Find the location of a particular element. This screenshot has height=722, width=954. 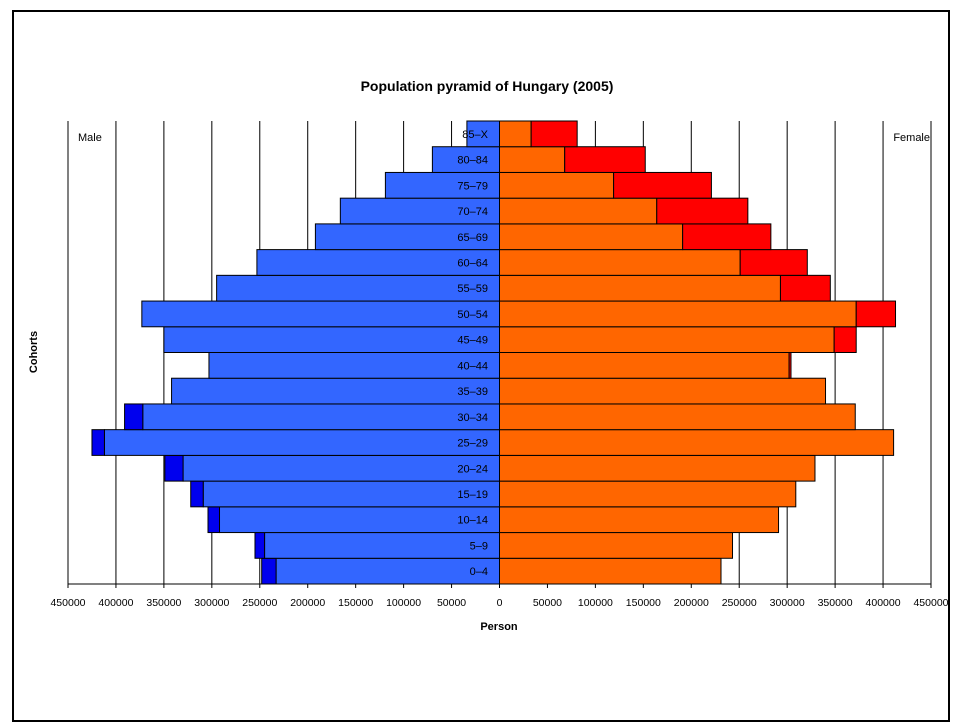

category-label: 30–34 is located at coordinates (472, 418).